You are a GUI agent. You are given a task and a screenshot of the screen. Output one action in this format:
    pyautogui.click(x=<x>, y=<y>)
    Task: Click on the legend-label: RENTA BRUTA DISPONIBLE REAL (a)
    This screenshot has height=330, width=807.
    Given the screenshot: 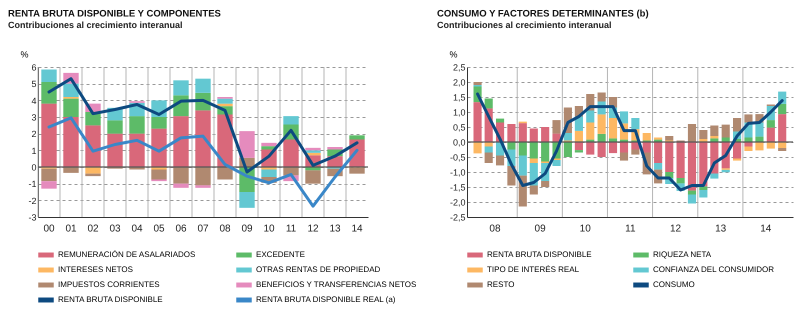 What is the action you would take?
    pyautogui.click(x=326, y=299)
    